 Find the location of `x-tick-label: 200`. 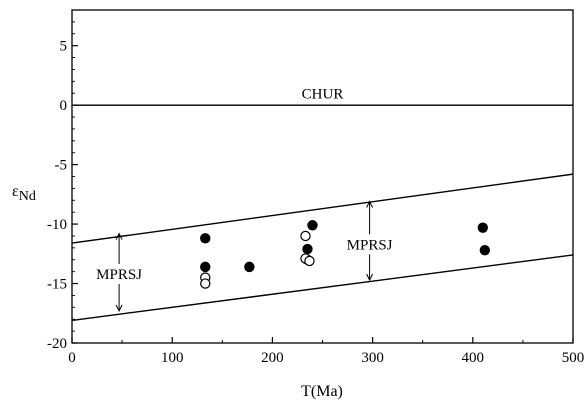

x-tick-label: 200 is located at coordinates (272, 358).